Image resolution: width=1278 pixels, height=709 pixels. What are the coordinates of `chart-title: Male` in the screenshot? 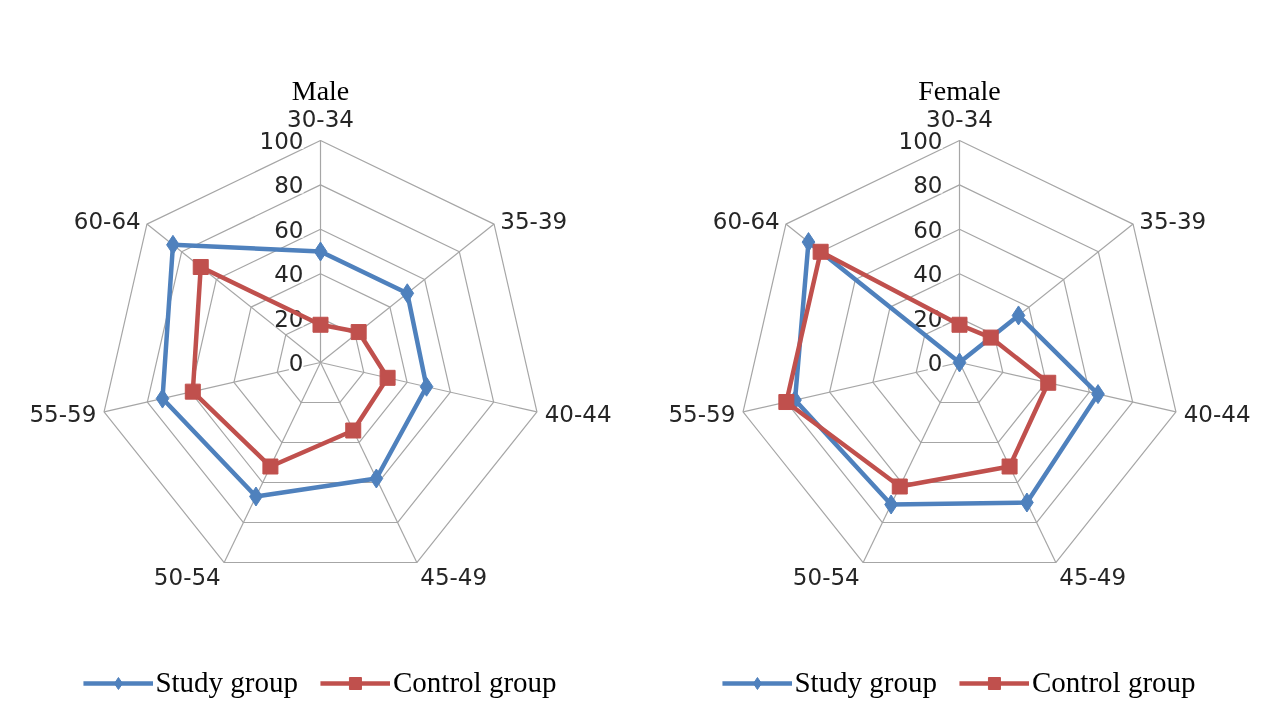 It's located at (320, 90).